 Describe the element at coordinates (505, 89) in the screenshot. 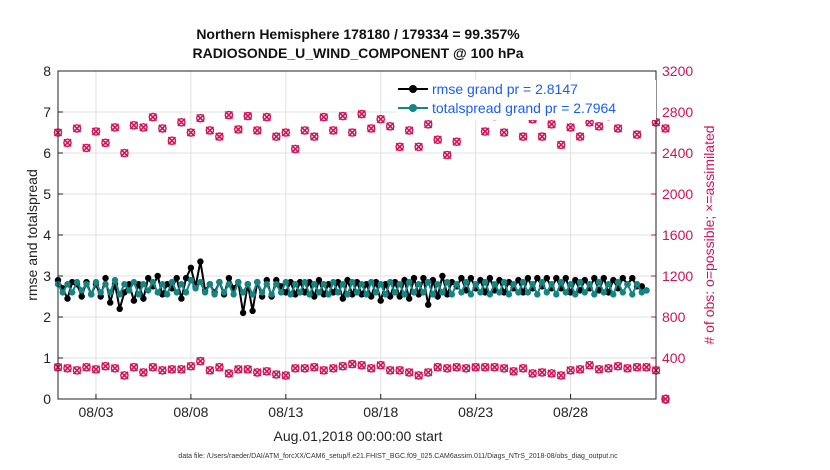

I see `legend-label-rmse: rmse grand pr = 2.8147` at that location.